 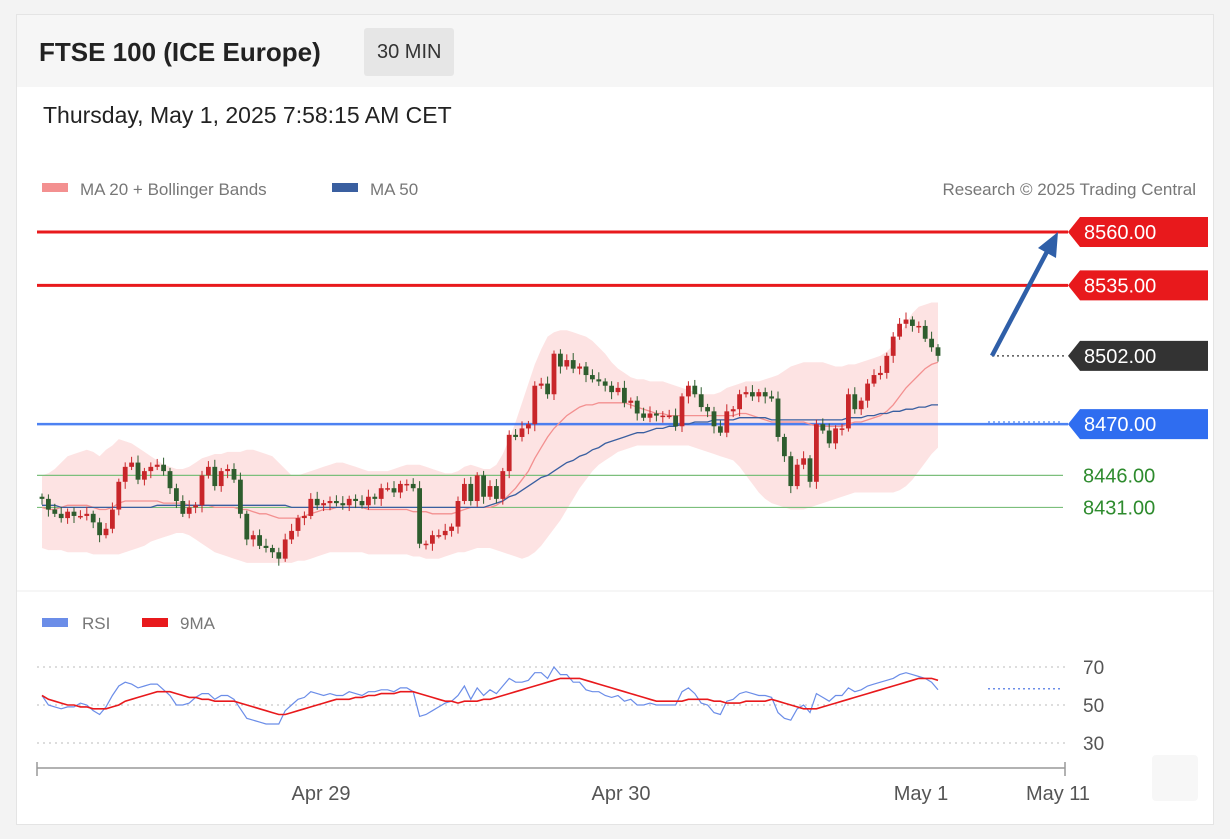 What do you see at coordinates (563, 783) in the screenshot?
I see `time-axis: Apr 29 Apr 30 May 1 May 11` at bounding box center [563, 783].